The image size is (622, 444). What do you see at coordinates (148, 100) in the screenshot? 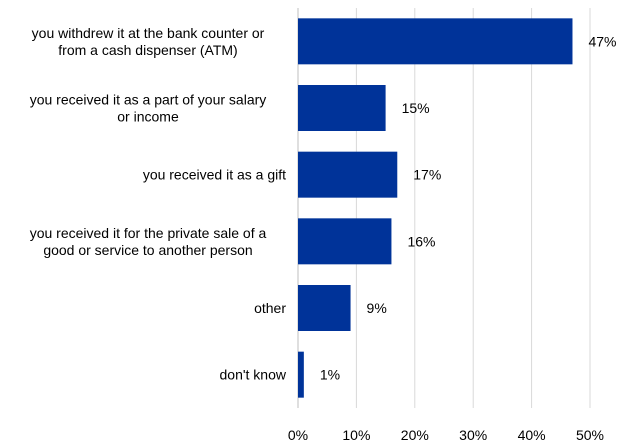
I see `category-label-line: you received it as a part of your salary` at bounding box center [148, 100].